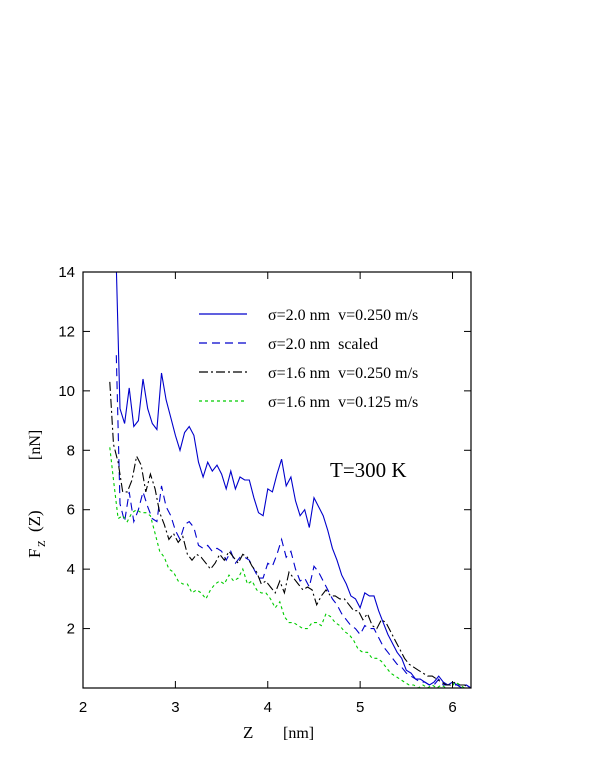 This screenshot has height=770, width=595. Describe the element at coordinates (343, 315) in the screenshot. I see `legend-label-1: σ=2.0 nm v=0.250 m/s` at that location.